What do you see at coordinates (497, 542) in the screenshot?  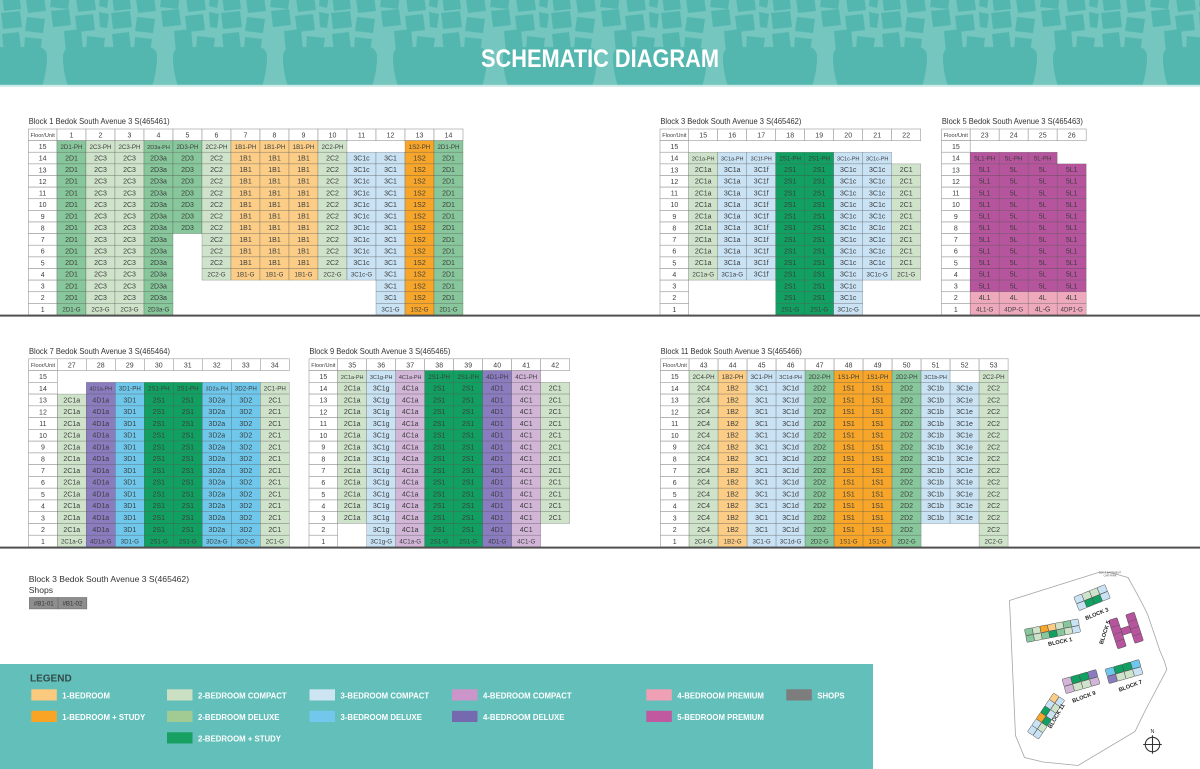 I see `svg-text: 4D1-G` at bounding box center [497, 542].